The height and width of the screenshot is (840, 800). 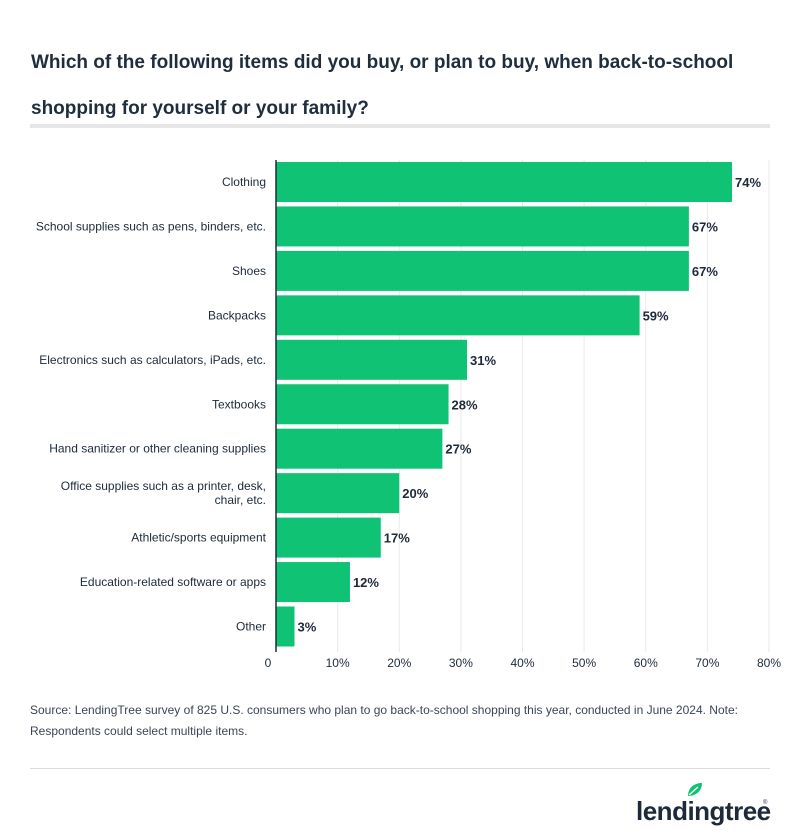 What do you see at coordinates (198, 538) in the screenshot?
I see `category-label: Athletic/sports equipment` at bounding box center [198, 538].